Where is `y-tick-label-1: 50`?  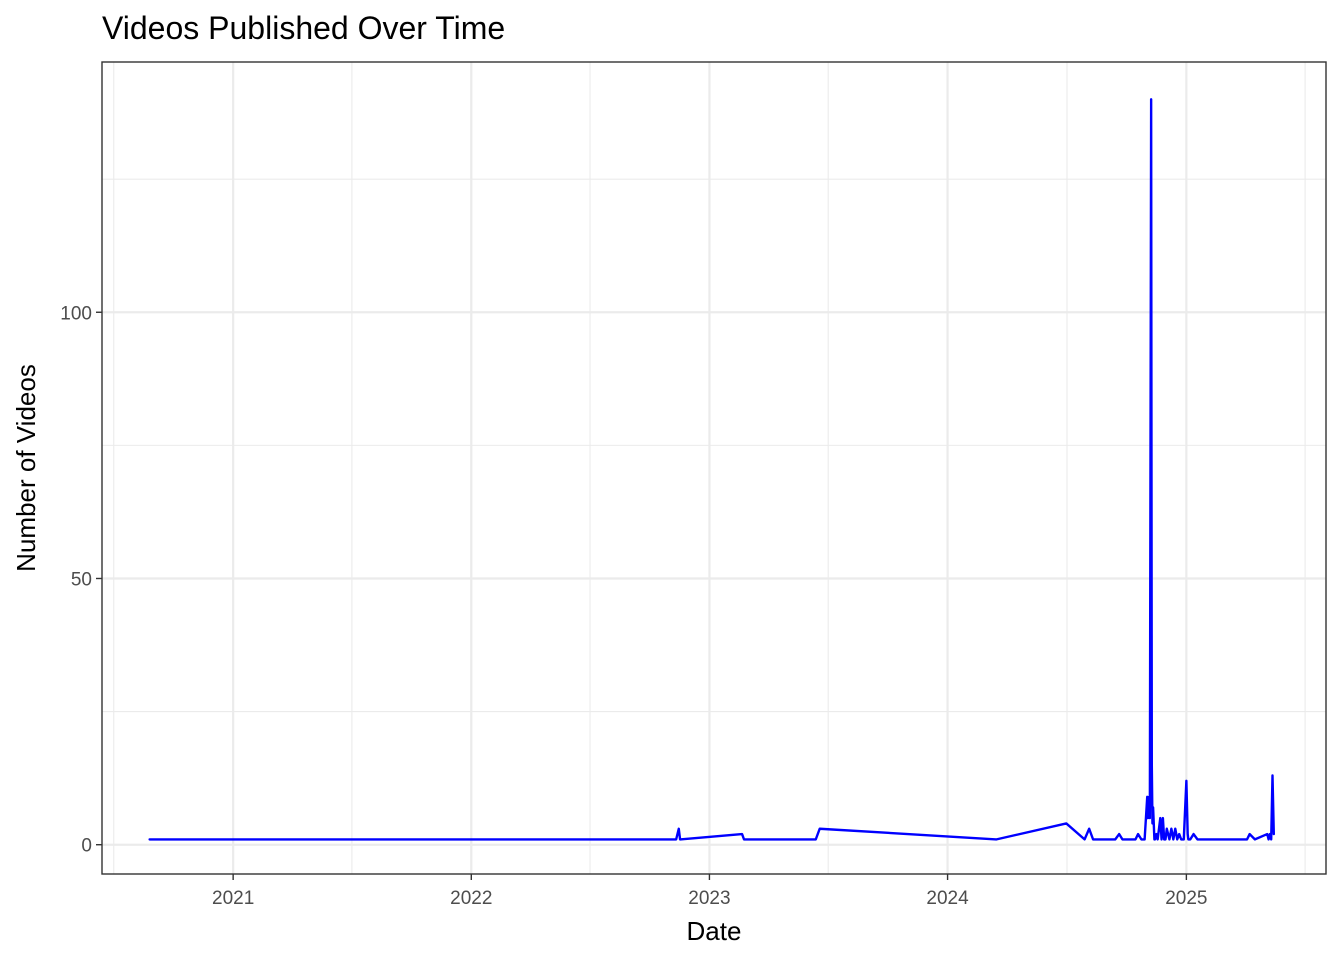 y-tick-label-1: 50 is located at coordinates (81, 579).